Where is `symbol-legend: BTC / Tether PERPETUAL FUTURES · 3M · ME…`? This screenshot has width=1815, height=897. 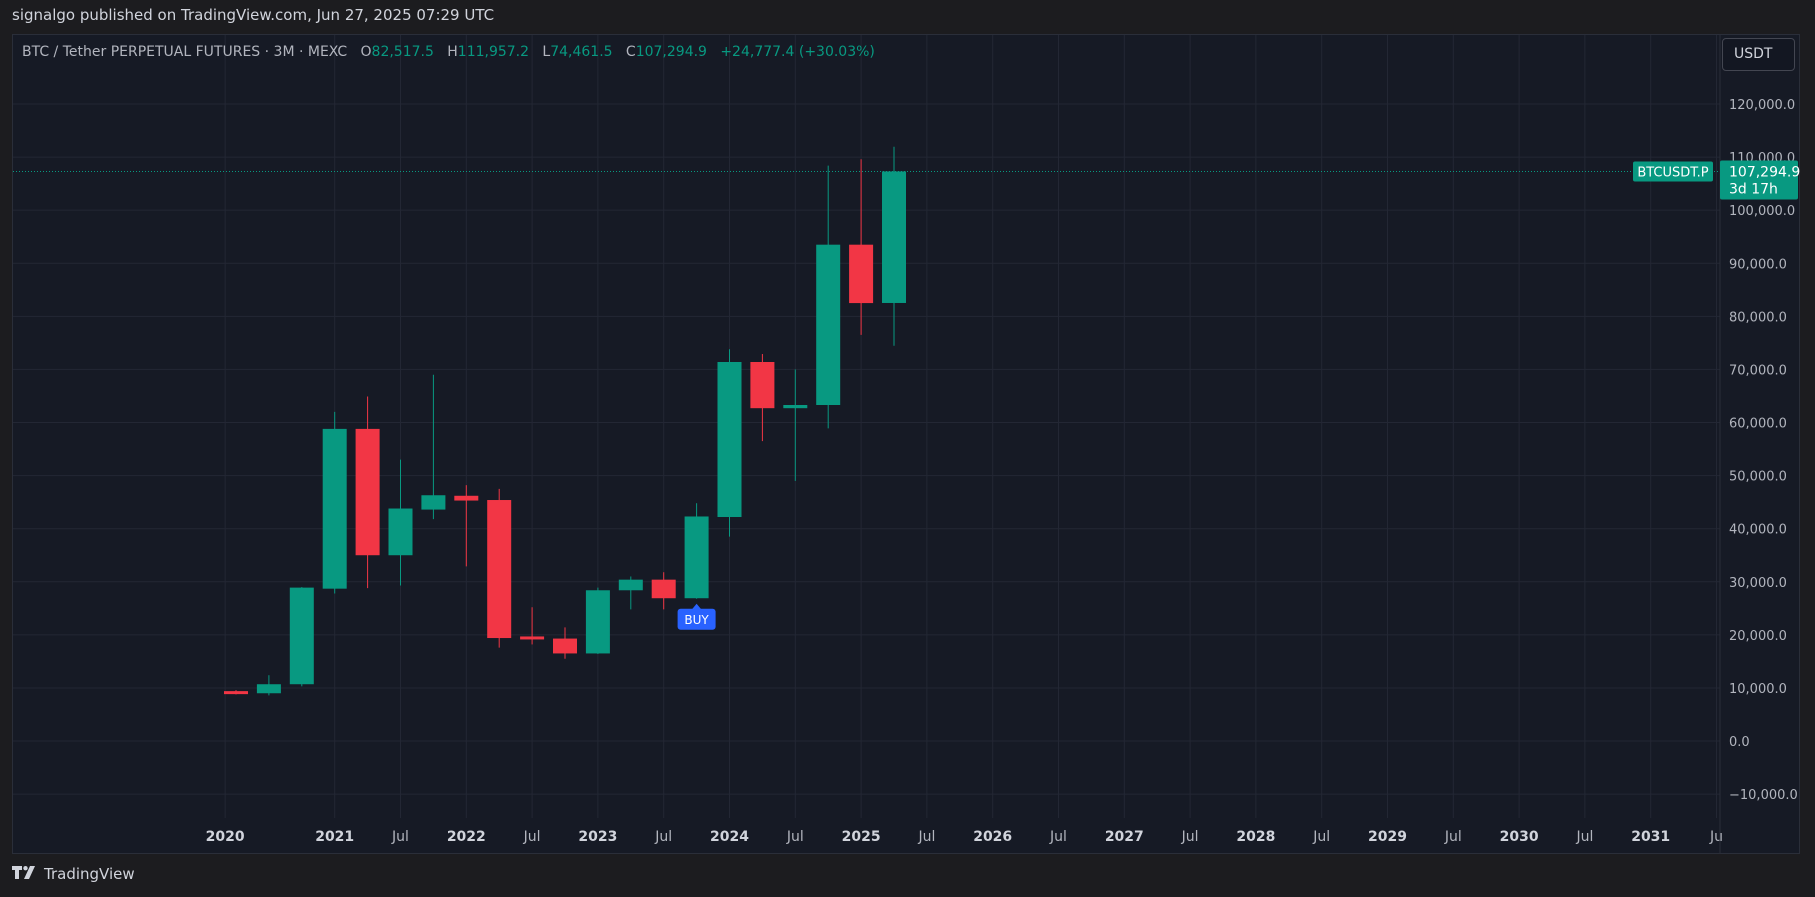
symbol-legend: BTC / Tether PERPETUAL FUTURES · 3M · ME… is located at coordinates (448, 52).